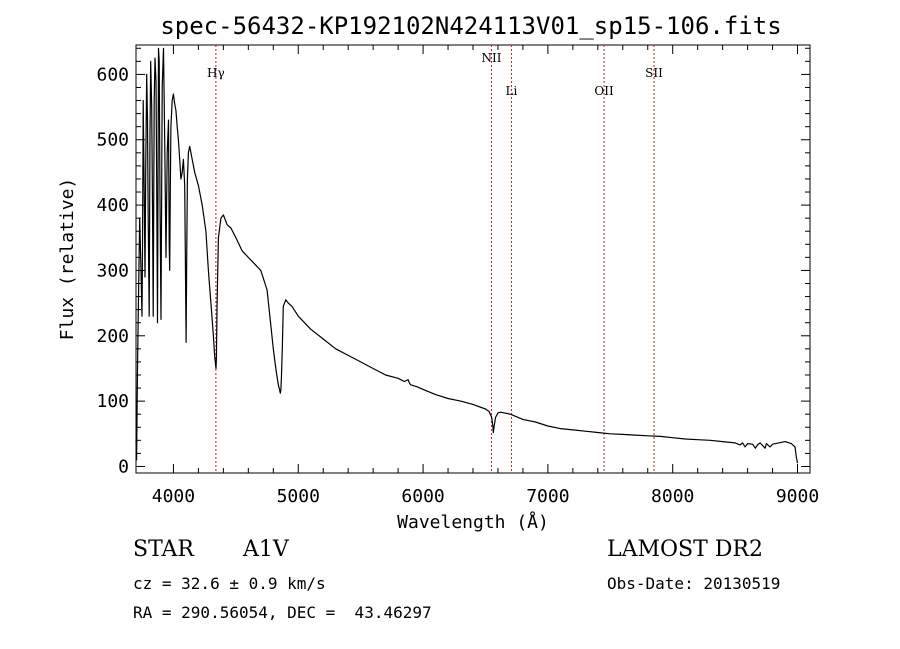  What do you see at coordinates (298, 496) in the screenshot?
I see `x-tick-label: 5000` at bounding box center [298, 496].